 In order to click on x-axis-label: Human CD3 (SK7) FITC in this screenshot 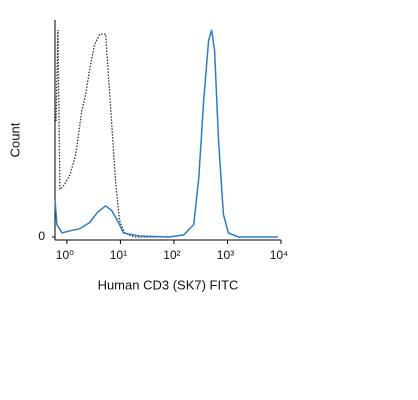, I will do `click(168, 284)`.